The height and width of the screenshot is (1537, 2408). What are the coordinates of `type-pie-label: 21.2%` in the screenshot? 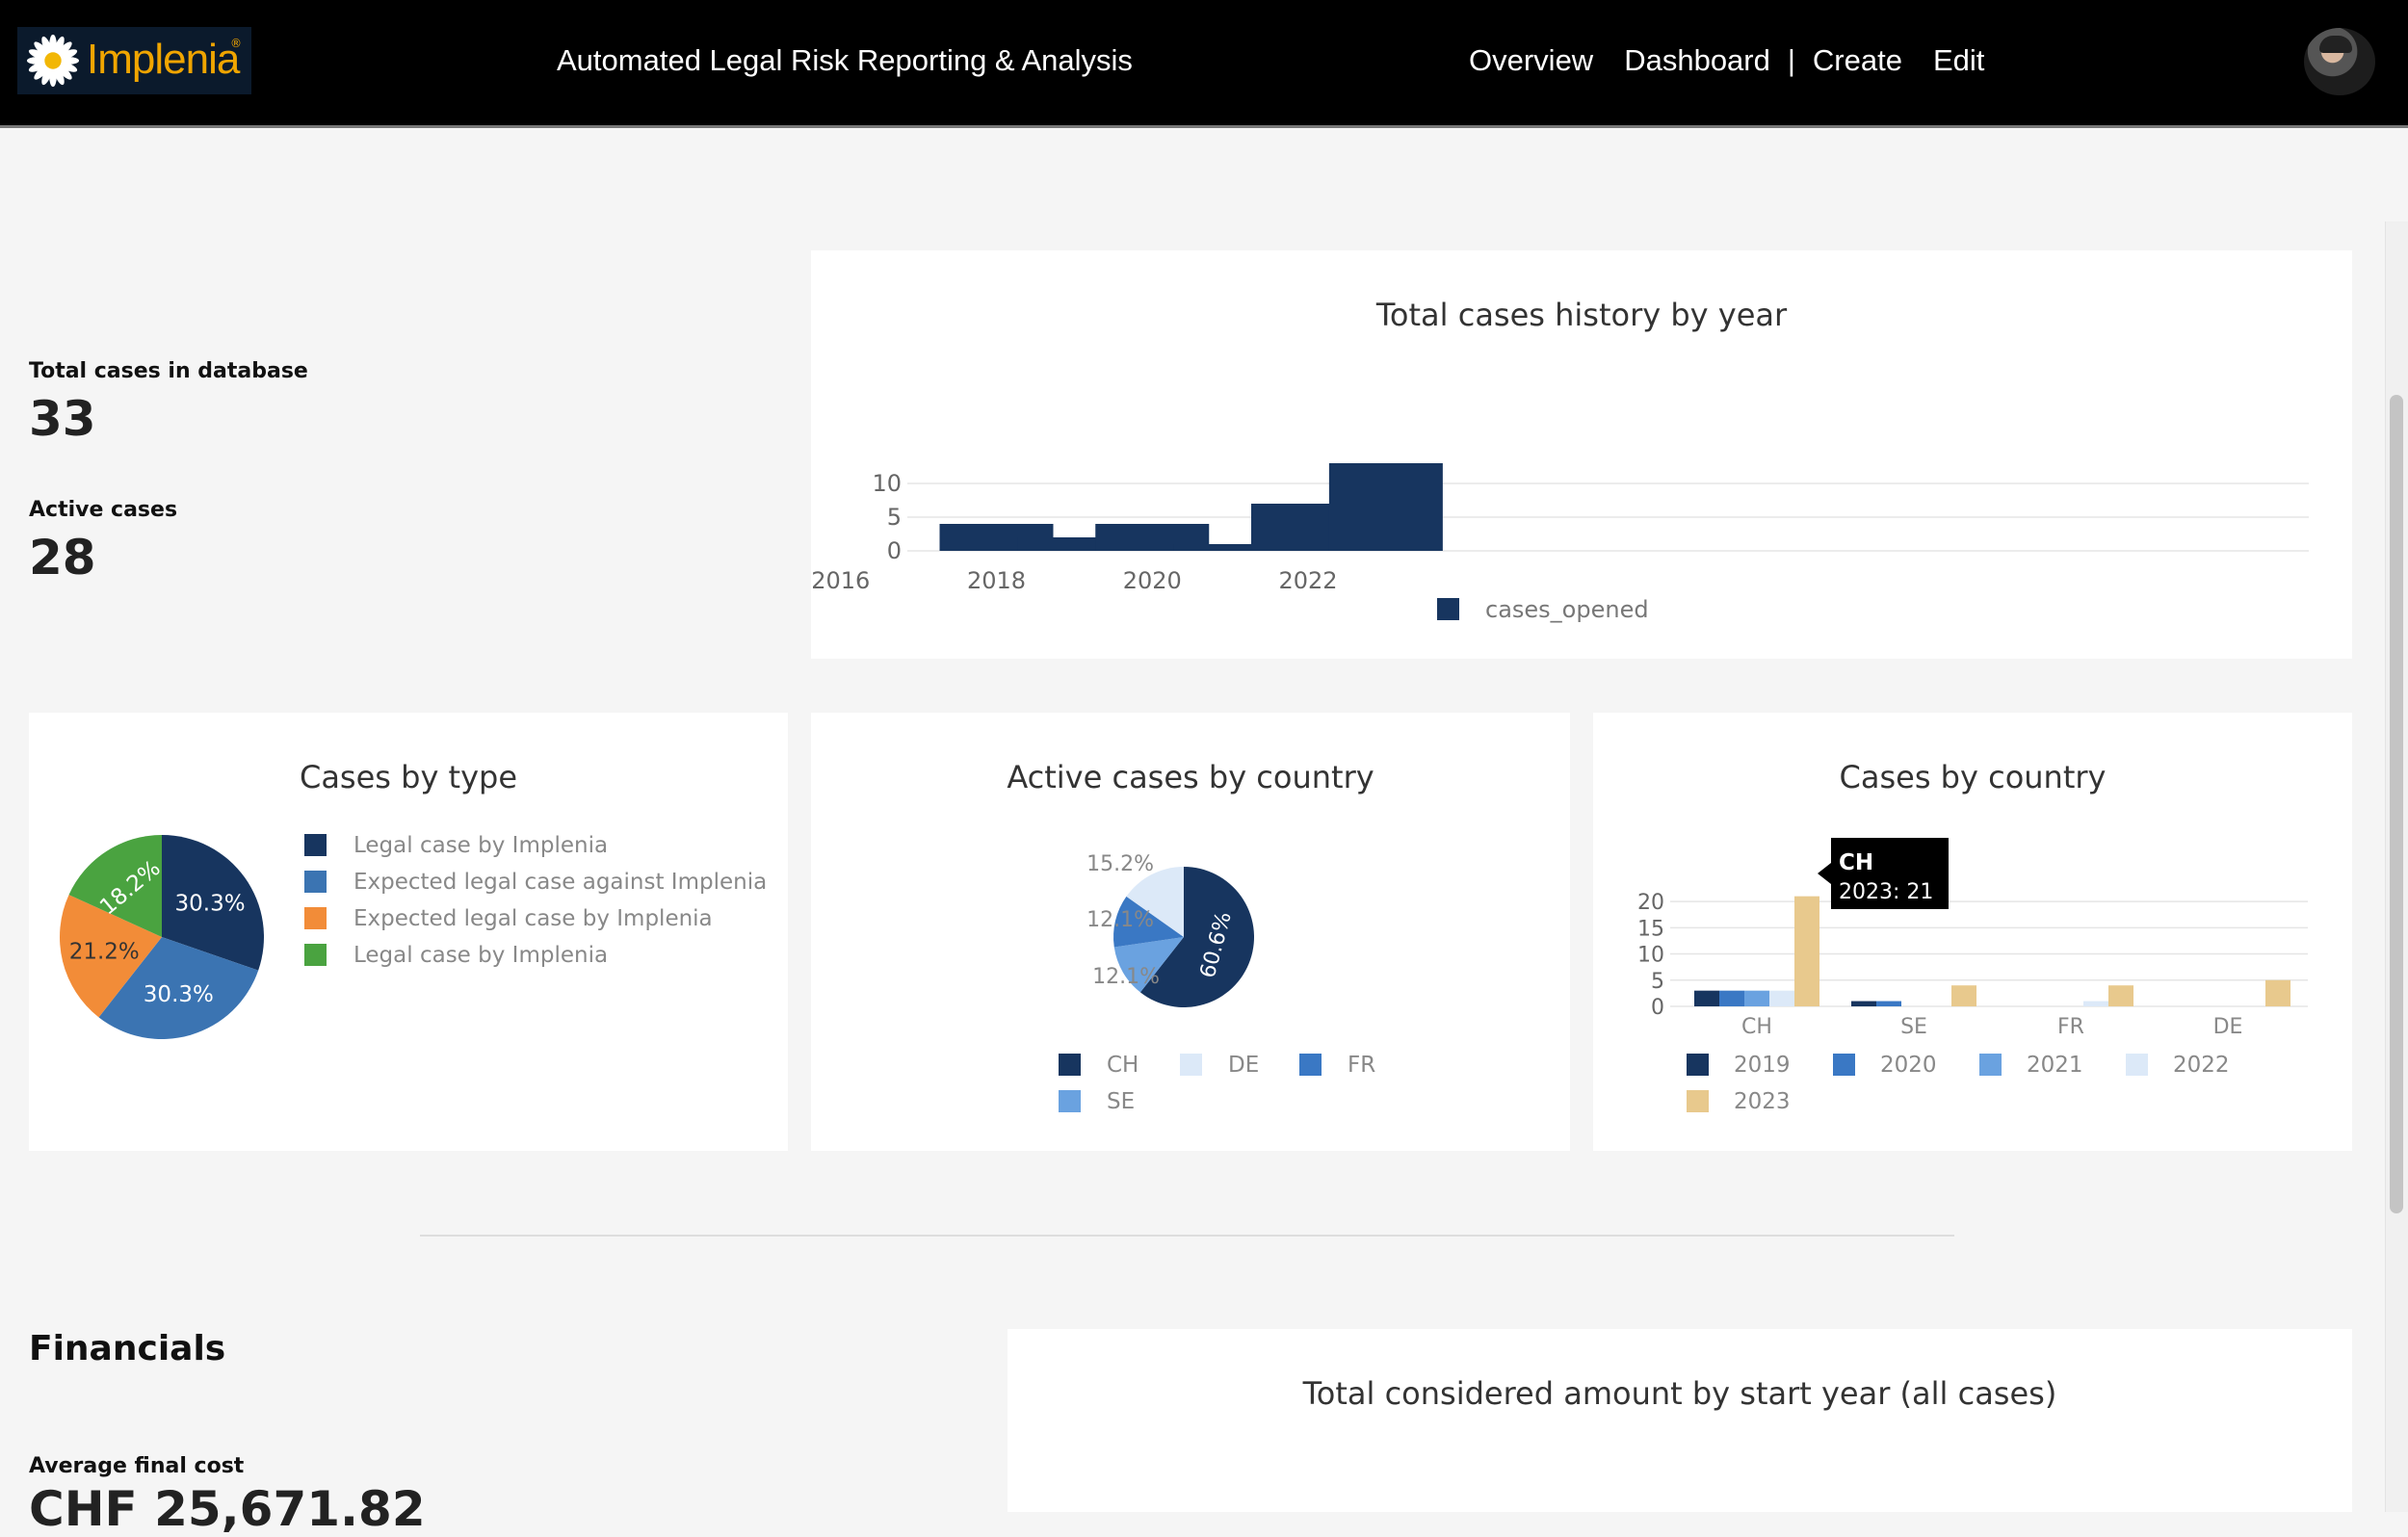 It's located at (104, 953).